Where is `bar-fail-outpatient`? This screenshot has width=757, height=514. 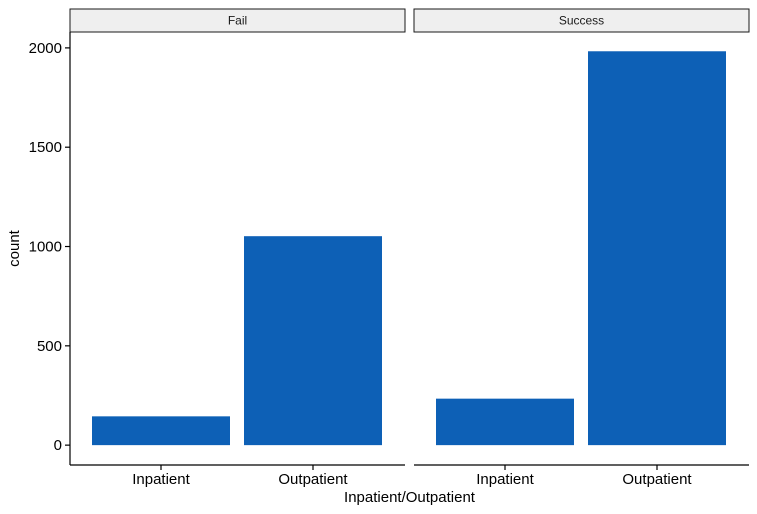 bar-fail-outpatient is located at coordinates (313, 341).